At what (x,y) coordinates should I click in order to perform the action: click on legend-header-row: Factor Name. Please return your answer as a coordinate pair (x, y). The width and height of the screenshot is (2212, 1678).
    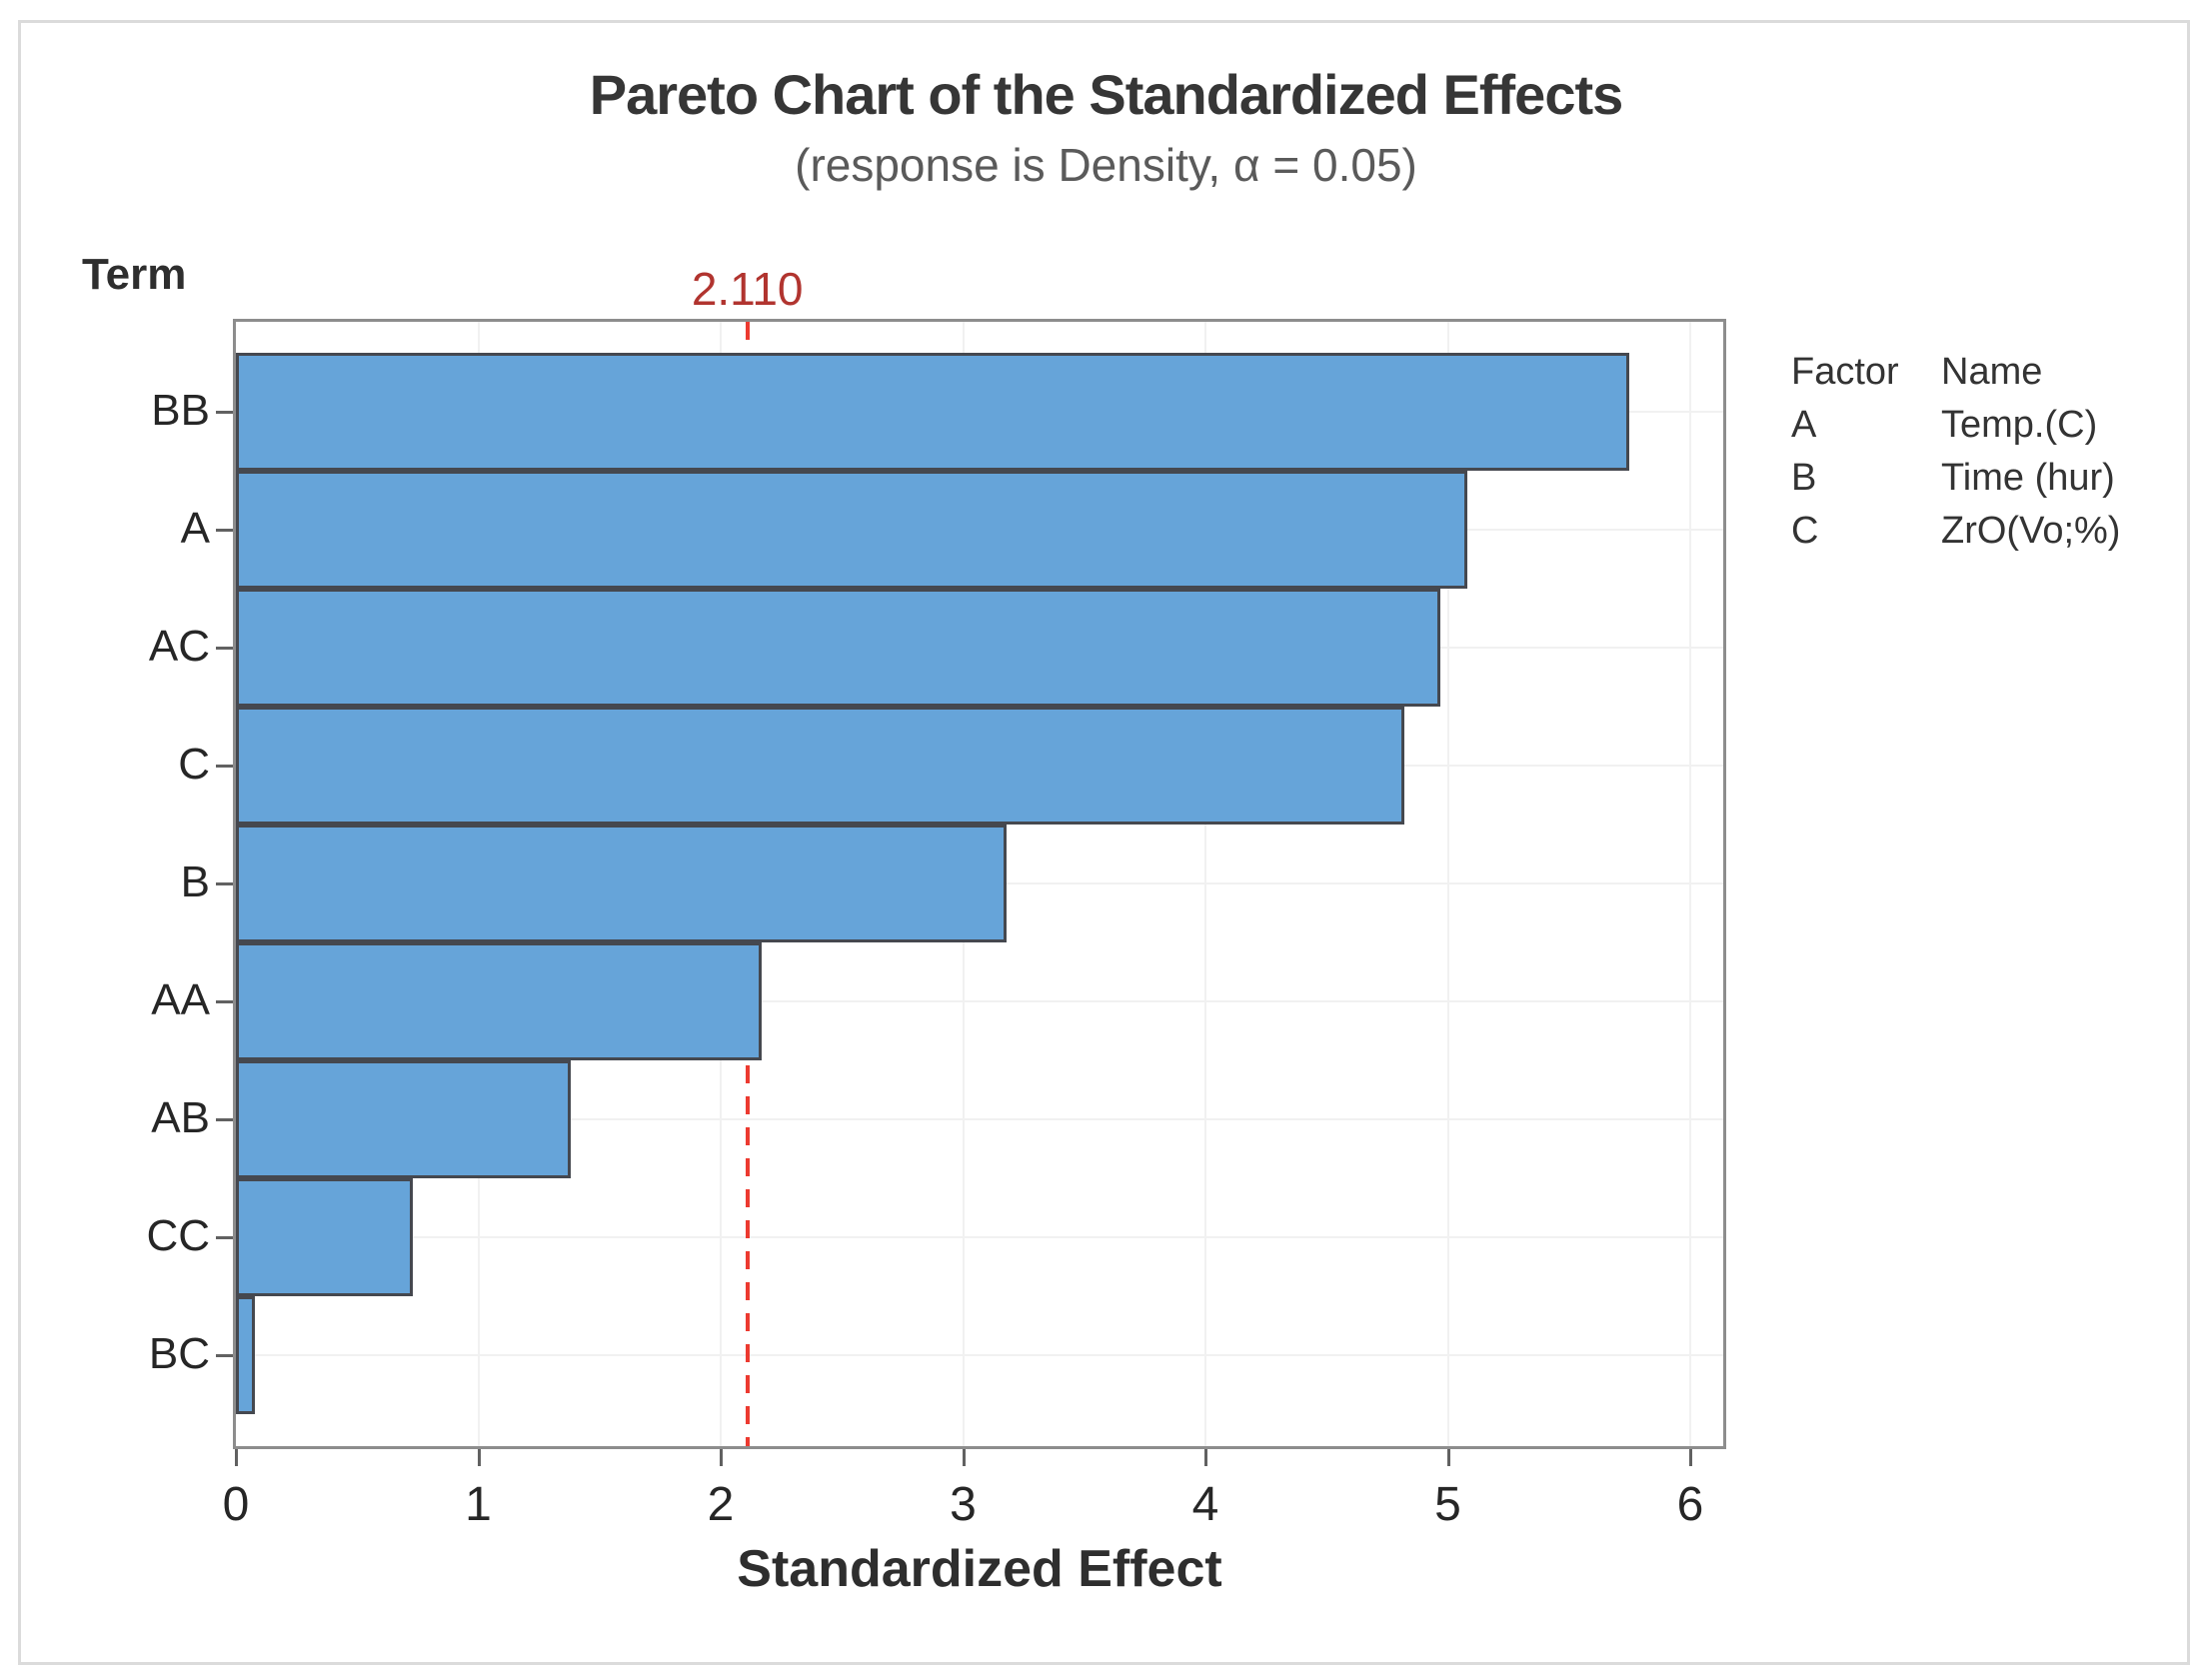
    Looking at the image, I should click on (1956, 372).